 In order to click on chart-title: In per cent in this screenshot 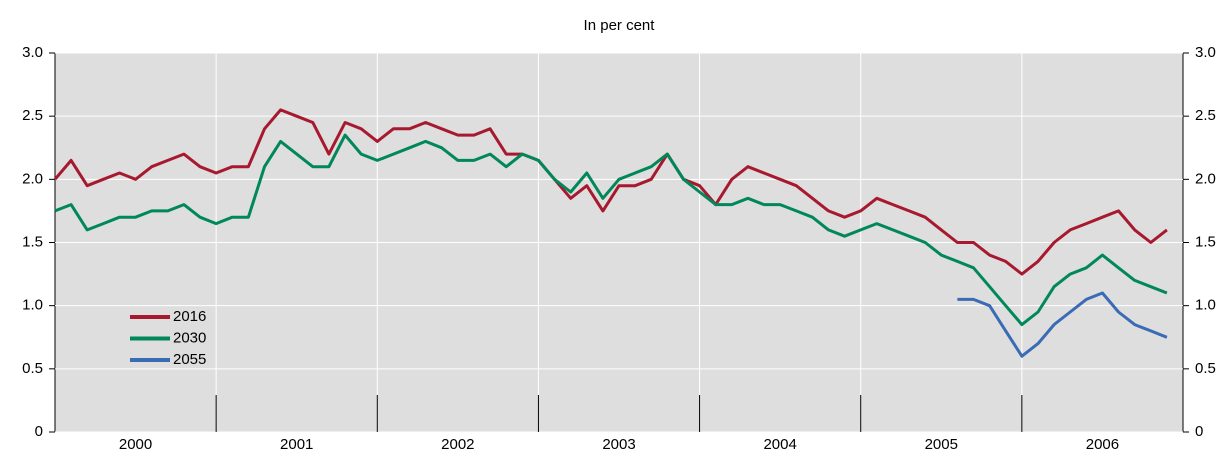, I will do `click(620, 25)`.